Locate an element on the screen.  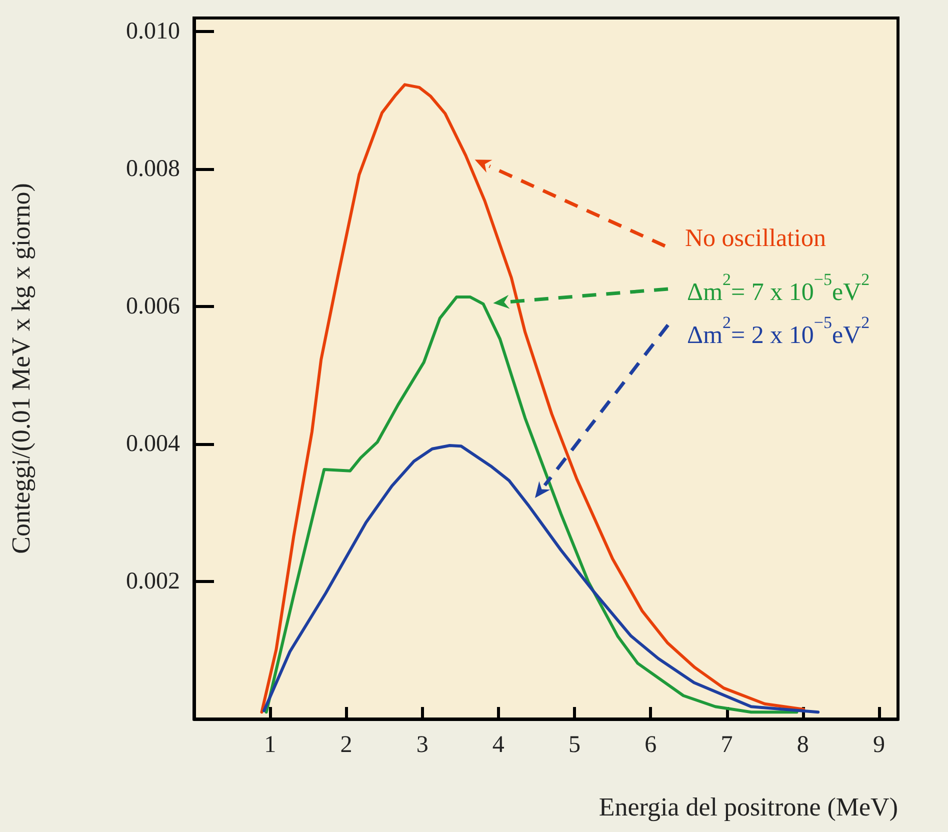
y-tick-label: 0.002 is located at coordinates (153, 581).